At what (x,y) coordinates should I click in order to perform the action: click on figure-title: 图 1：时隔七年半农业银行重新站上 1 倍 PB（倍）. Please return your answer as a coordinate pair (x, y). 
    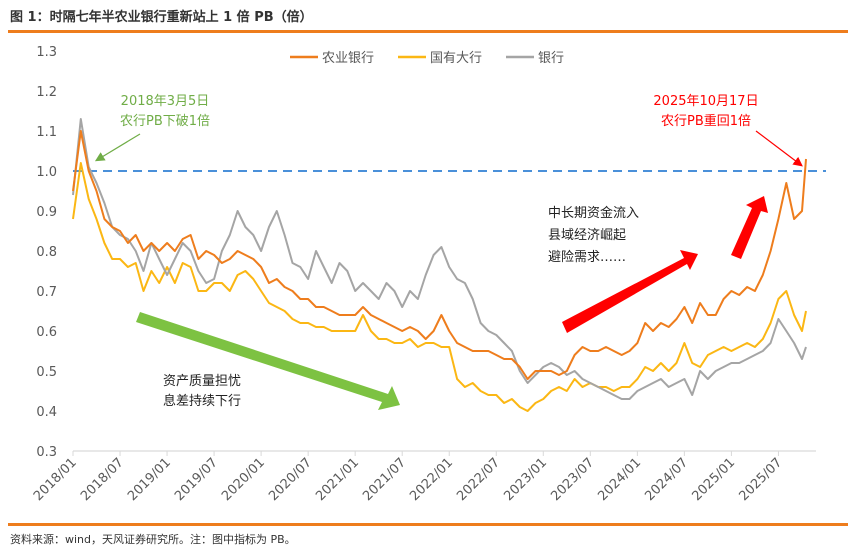
    Looking at the image, I should click on (161, 17).